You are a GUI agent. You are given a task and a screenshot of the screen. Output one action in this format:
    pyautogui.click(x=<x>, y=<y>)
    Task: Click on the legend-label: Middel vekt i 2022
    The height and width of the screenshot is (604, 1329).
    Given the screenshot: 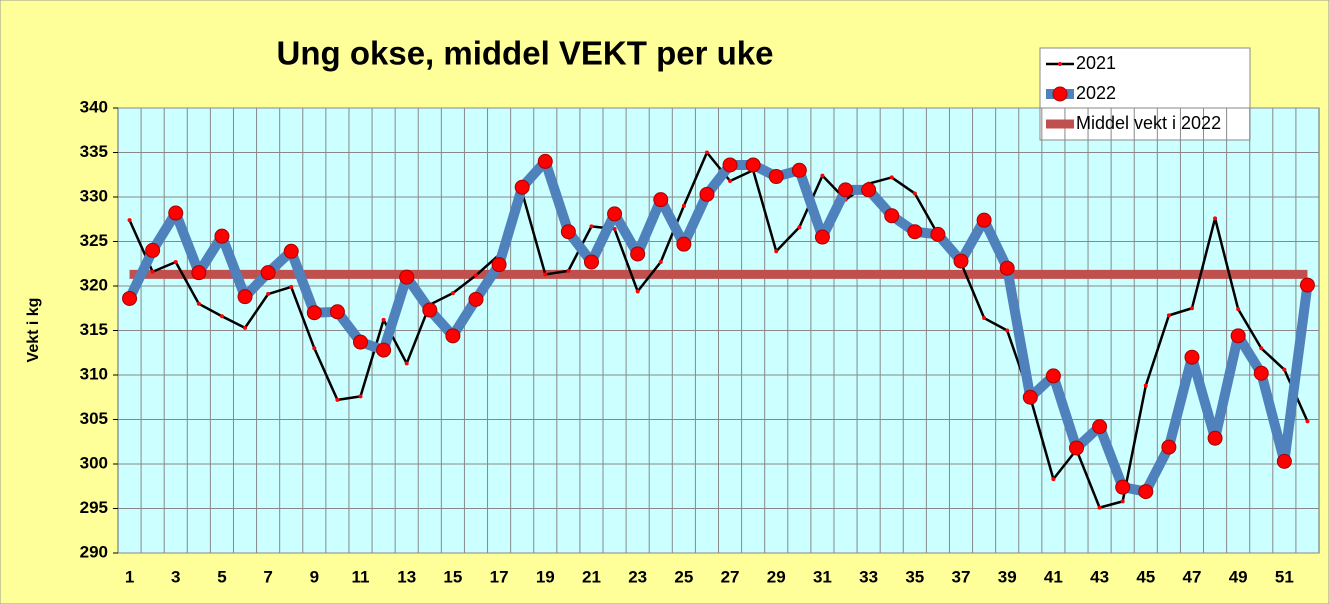 What is the action you would take?
    pyautogui.click(x=1148, y=123)
    